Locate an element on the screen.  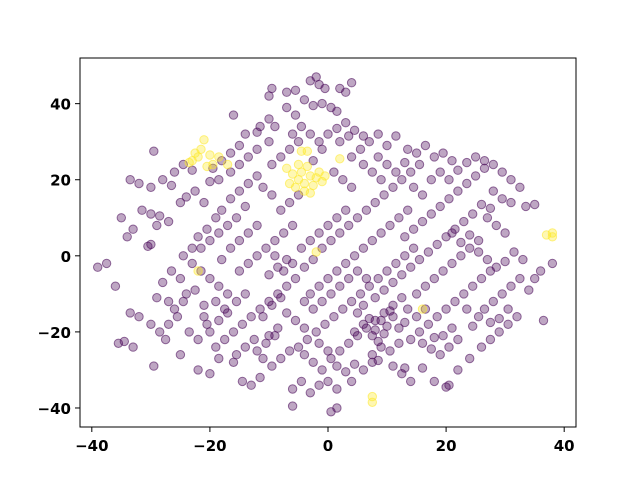
x-tick-label: 40 is located at coordinates (564, 446).